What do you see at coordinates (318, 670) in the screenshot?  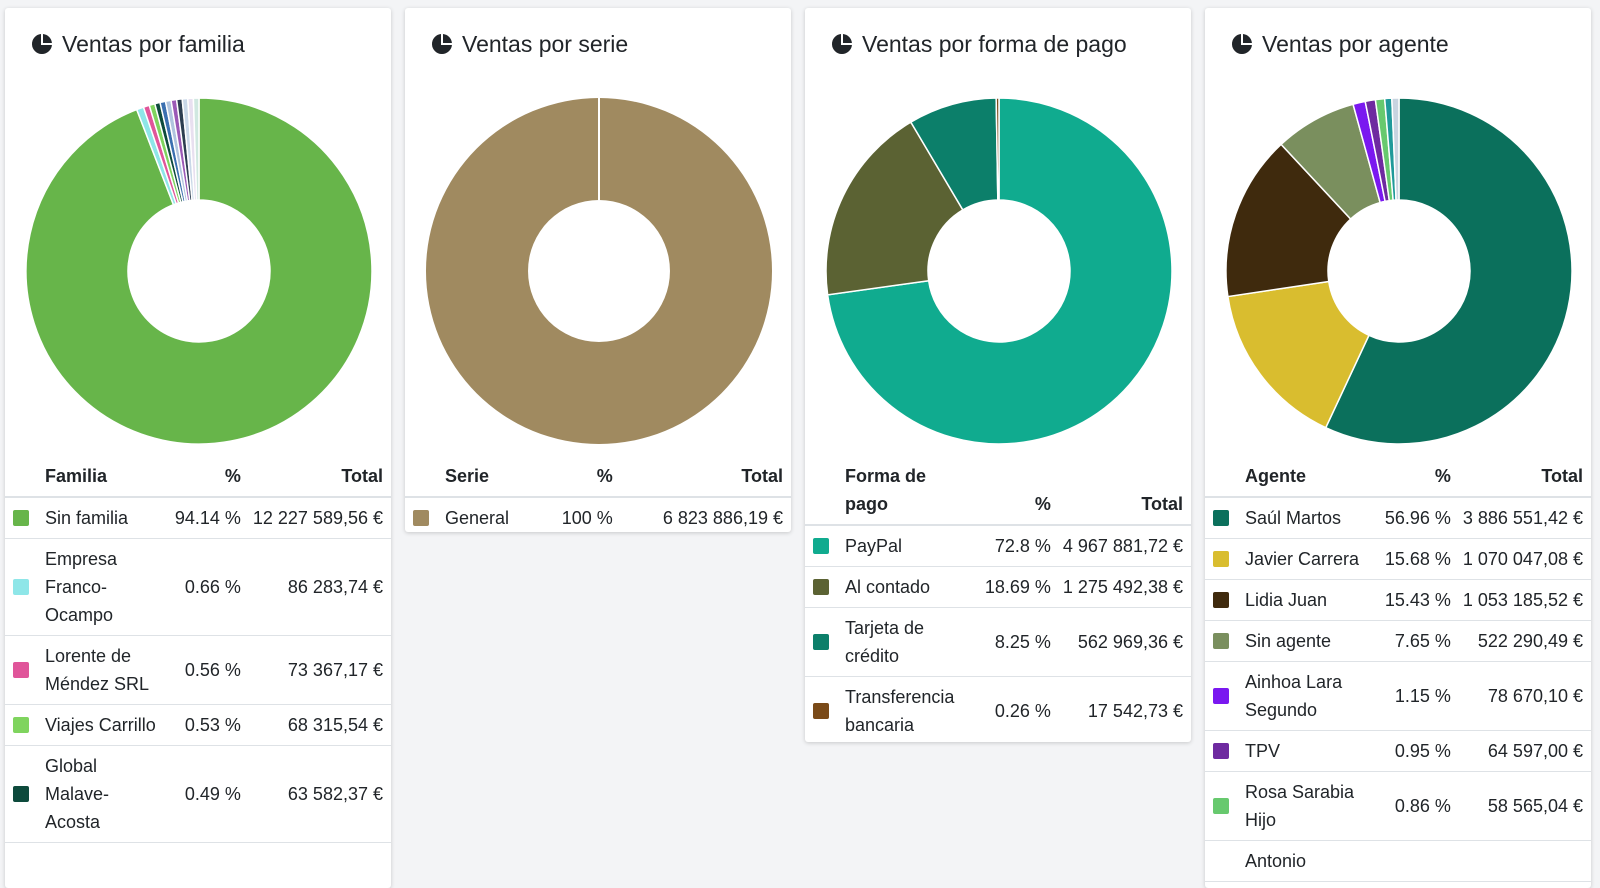 I see `legend-total: 73 367,17 €` at bounding box center [318, 670].